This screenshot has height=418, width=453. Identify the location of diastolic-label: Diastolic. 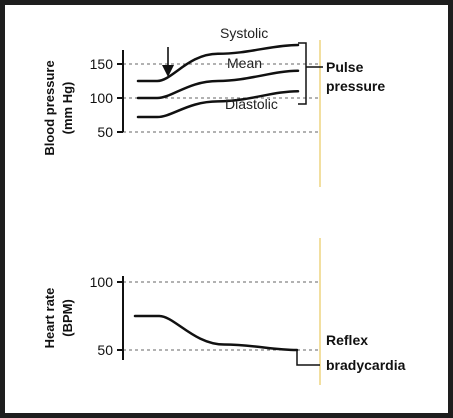
(251, 104).